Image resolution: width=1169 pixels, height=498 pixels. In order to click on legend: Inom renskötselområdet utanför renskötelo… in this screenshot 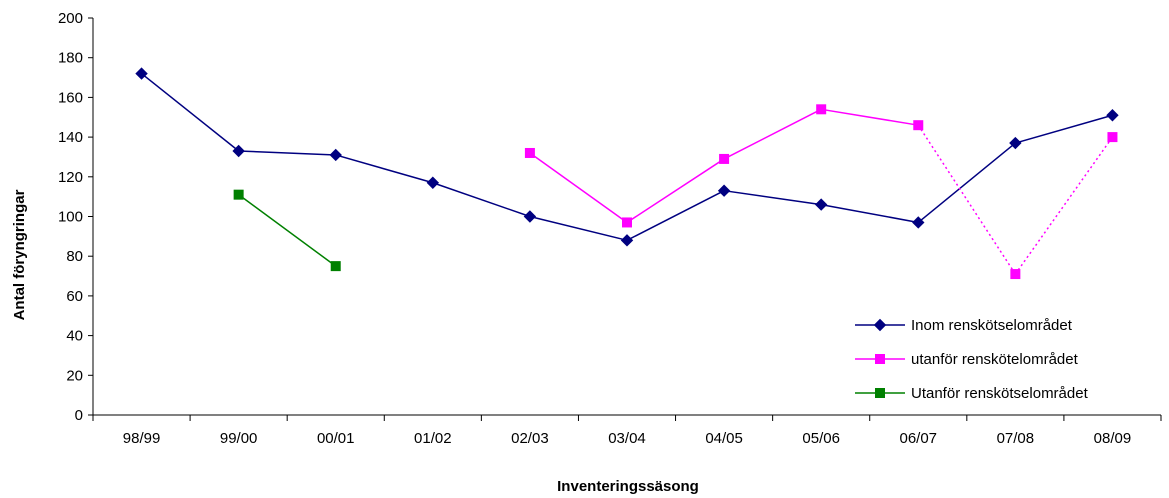, I will do `click(1005, 360)`.